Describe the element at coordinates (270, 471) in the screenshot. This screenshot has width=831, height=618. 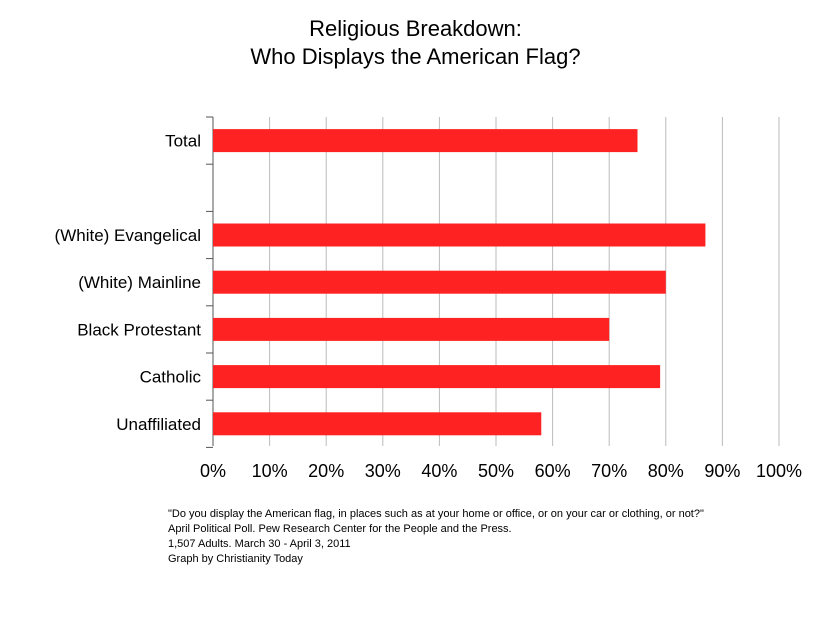
I see `x-tick-label: 10%` at that location.